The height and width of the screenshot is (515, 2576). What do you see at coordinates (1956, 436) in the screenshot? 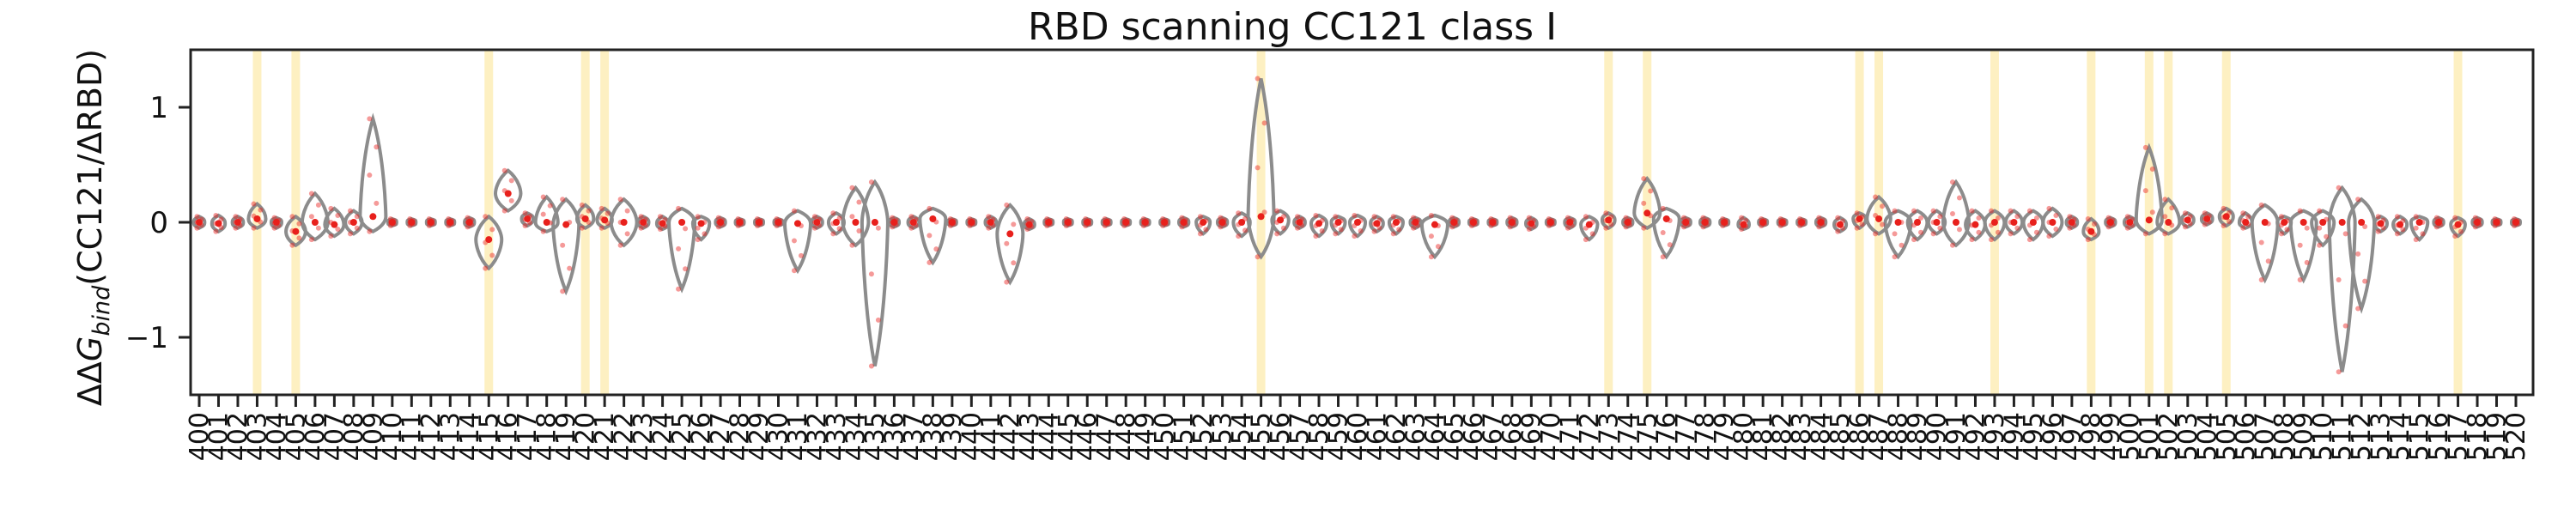
I see `x-tick-label-491: 491` at bounding box center [1956, 436].